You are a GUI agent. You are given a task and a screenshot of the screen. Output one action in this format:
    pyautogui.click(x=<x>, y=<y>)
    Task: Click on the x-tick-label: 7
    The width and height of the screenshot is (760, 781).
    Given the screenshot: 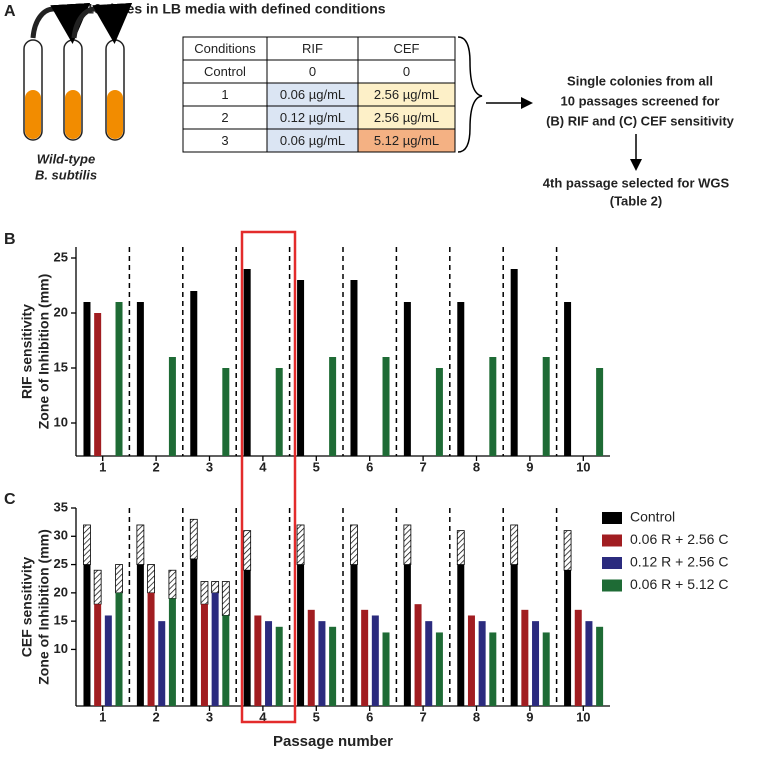 What is the action you would take?
    pyautogui.click(x=422, y=466)
    